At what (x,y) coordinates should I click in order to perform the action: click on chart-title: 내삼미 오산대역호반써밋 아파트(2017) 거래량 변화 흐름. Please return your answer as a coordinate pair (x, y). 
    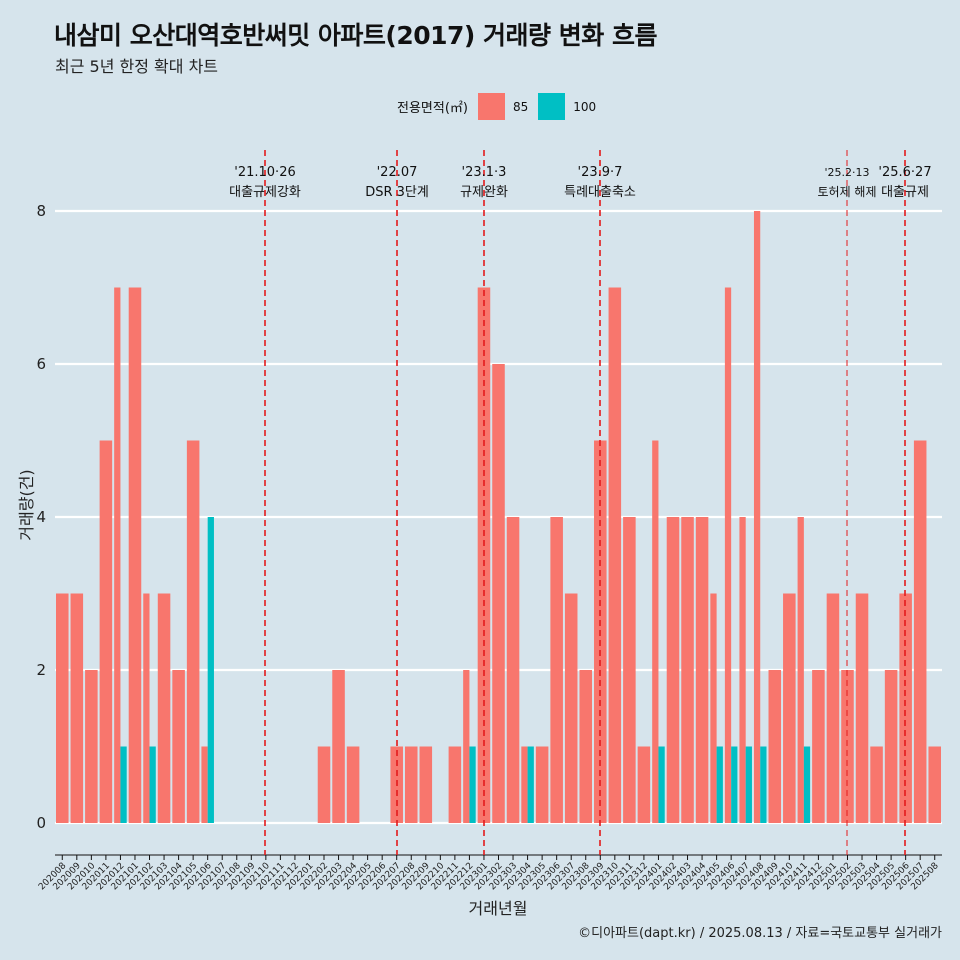
    Looking at the image, I should click on (355, 35).